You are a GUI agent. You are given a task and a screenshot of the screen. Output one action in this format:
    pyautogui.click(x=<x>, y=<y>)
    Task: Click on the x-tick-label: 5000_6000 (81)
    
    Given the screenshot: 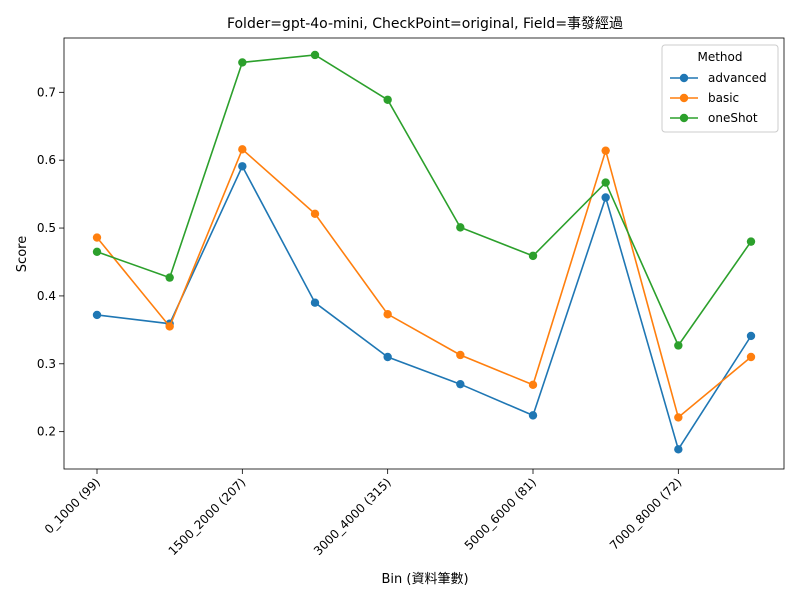 What is the action you would take?
    pyautogui.click(x=500, y=513)
    